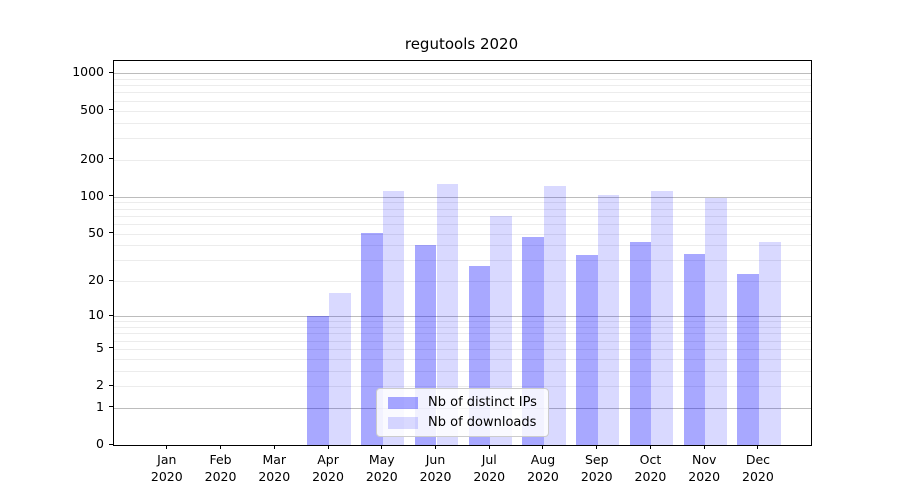  Describe the element at coordinates (462, 412) in the screenshot. I see `legend: Nb of distinct IPs Nb of downloads` at that location.